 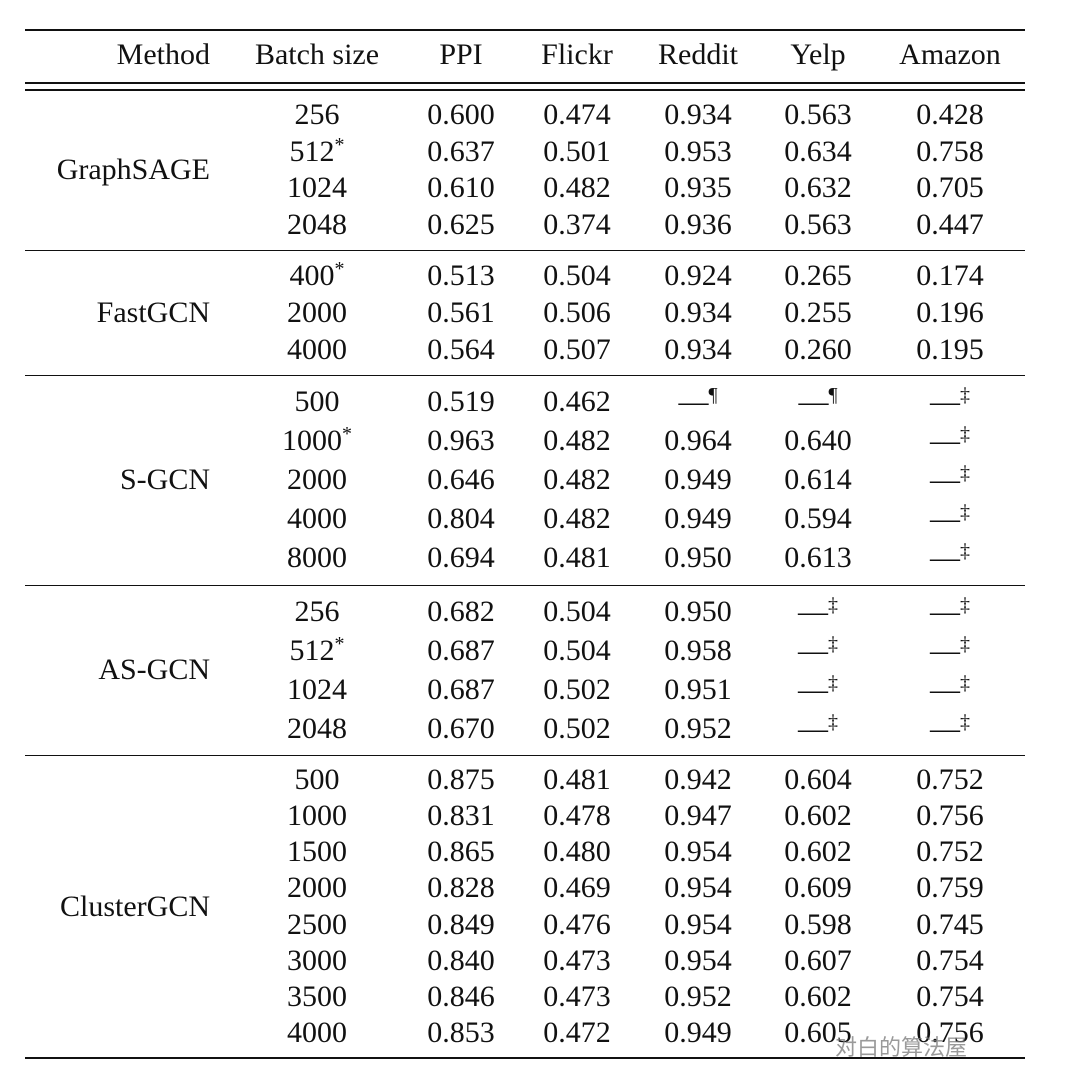 I want to click on score-cell: 0.501, so click(x=577, y=151).